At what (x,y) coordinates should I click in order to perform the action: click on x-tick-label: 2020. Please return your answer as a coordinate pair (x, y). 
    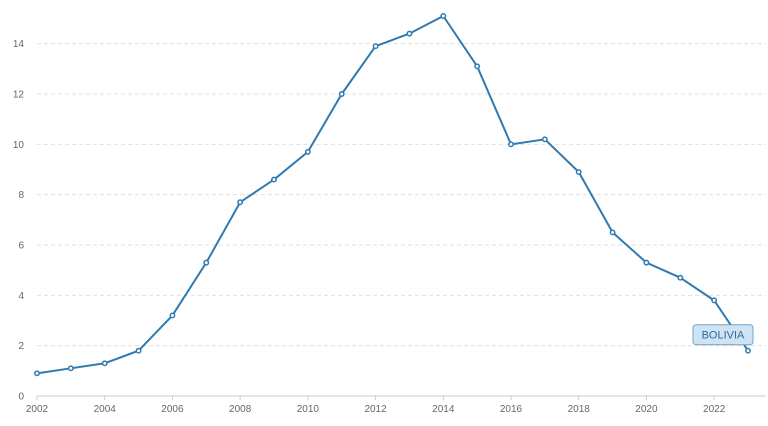
    Looking at the image, I should click on (646, 409).